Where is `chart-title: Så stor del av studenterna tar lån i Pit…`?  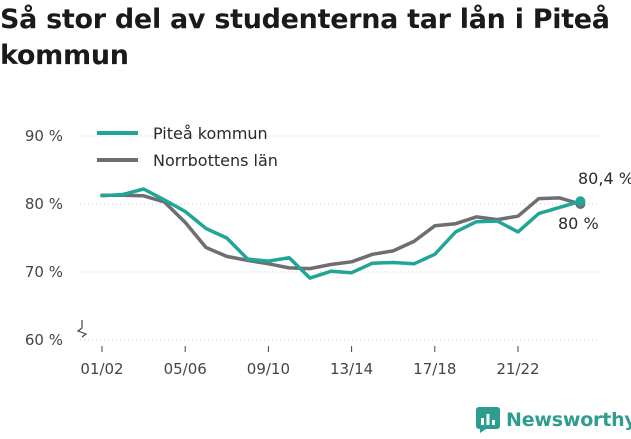 chart-title: Så stor del av studenterna tar lån i Pit… is located at coordinates (305, 37).